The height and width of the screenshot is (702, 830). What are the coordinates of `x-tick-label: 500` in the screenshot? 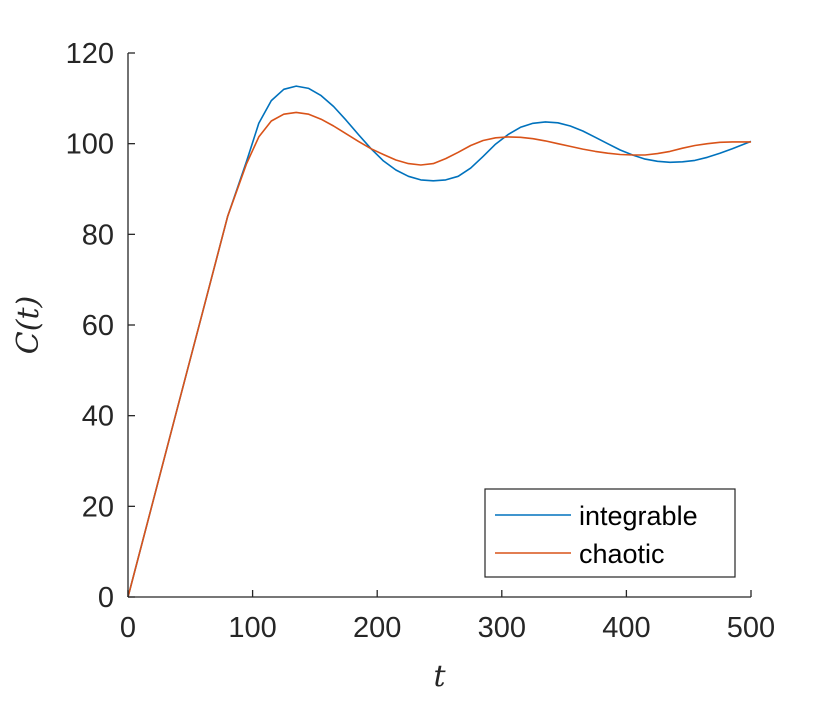 It's located at (751, 628).